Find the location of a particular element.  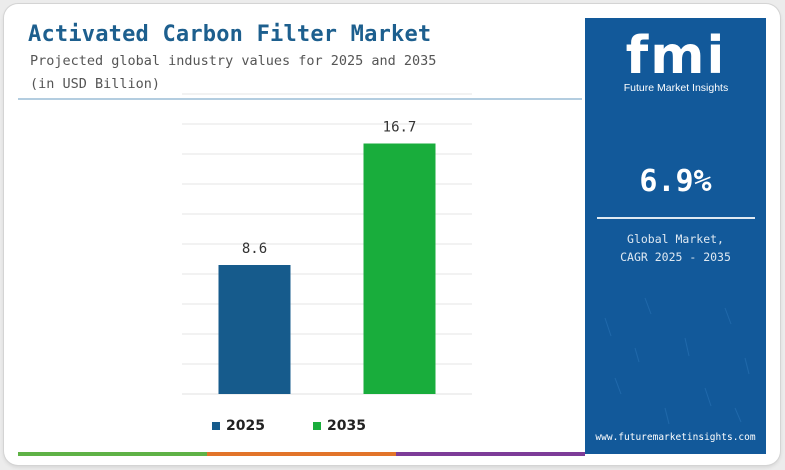

legend-item-2025: 2025 is located at coordinates (238, 426).